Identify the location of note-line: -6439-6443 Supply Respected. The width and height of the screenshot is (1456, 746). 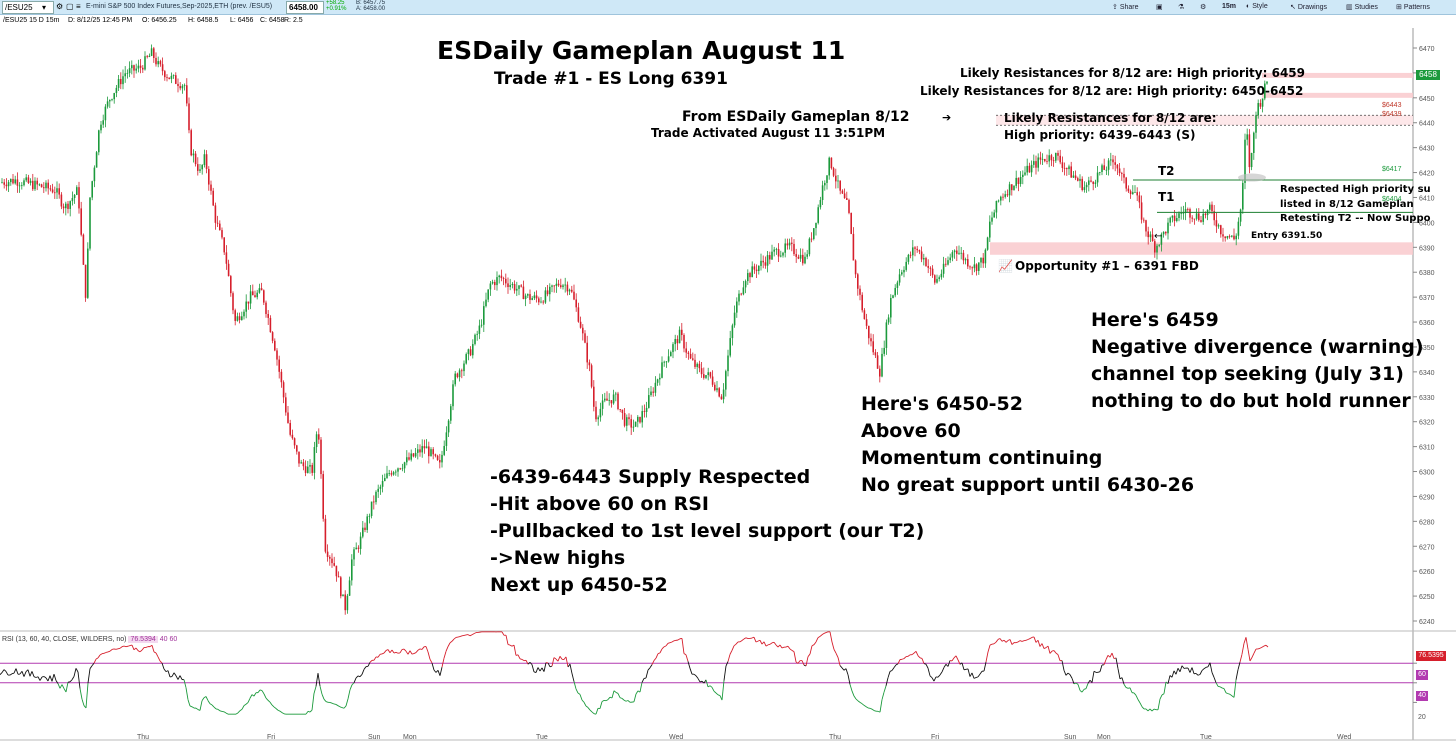
(650, 477).